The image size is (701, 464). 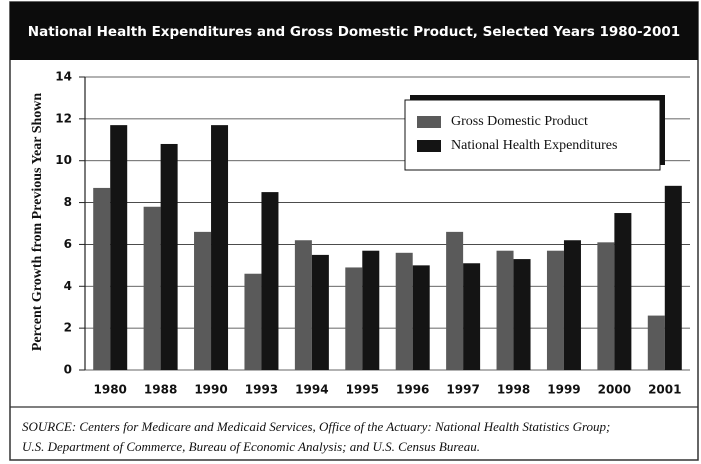 What do you see at coordinates (563, 390) in the screenshot?
I see `x-tick-label: 1999` at bounding box center [563, 390].